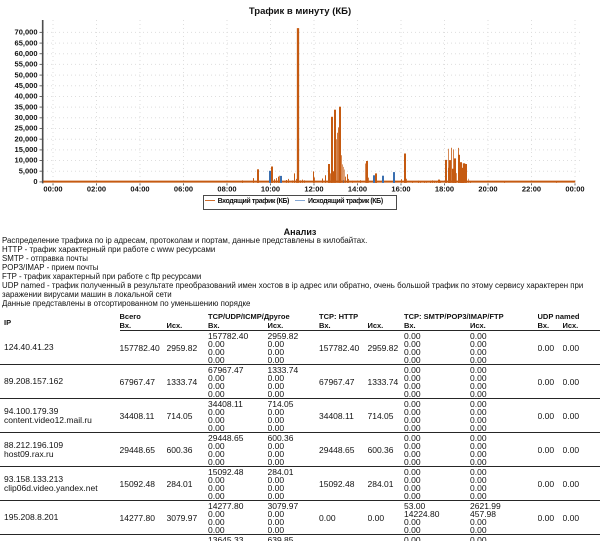 The image size is (600, 541). Describe the element at coordinates (531, 189) in the screenshot. I see `svg-text: 22:00` at that location.